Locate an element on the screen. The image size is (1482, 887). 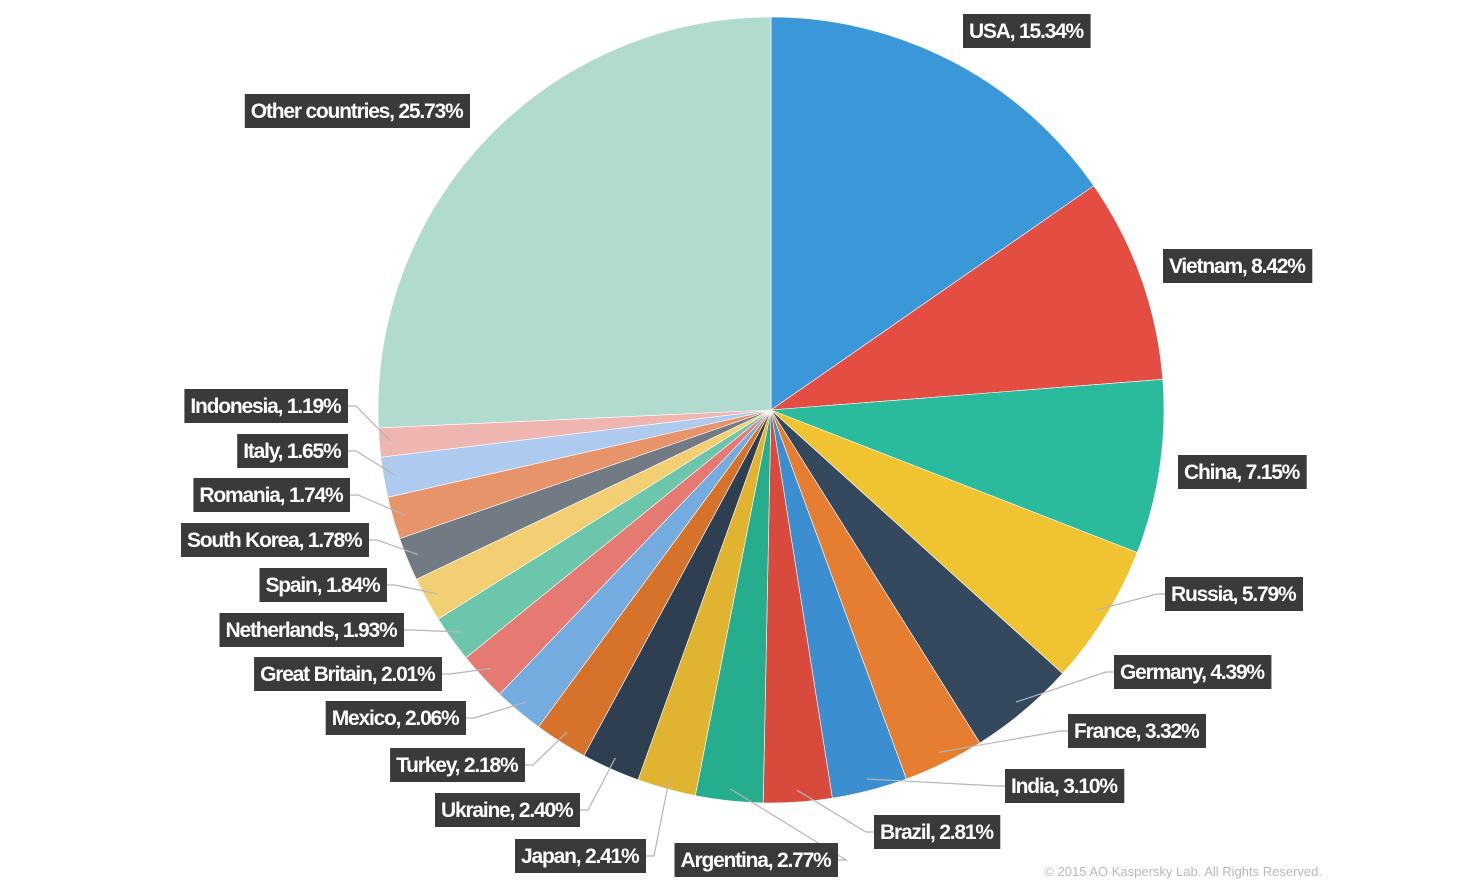
slice-label-text: Ukraine, 2.40% is located at coordinates (507, 810).